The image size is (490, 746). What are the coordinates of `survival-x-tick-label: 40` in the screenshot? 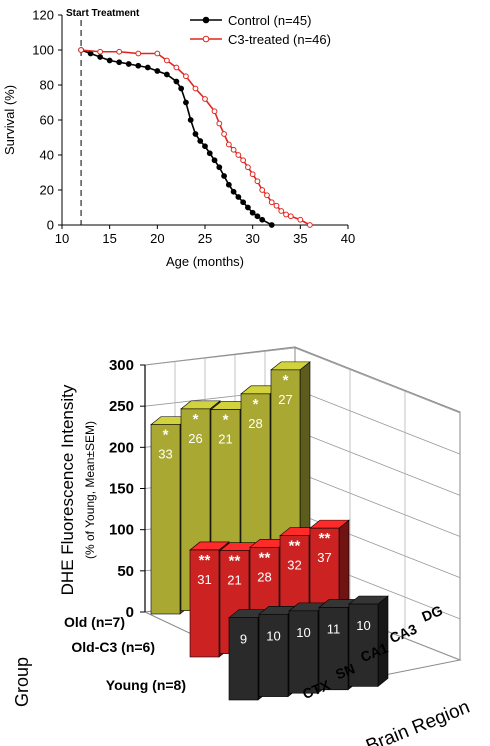 It's located at (348, 238).